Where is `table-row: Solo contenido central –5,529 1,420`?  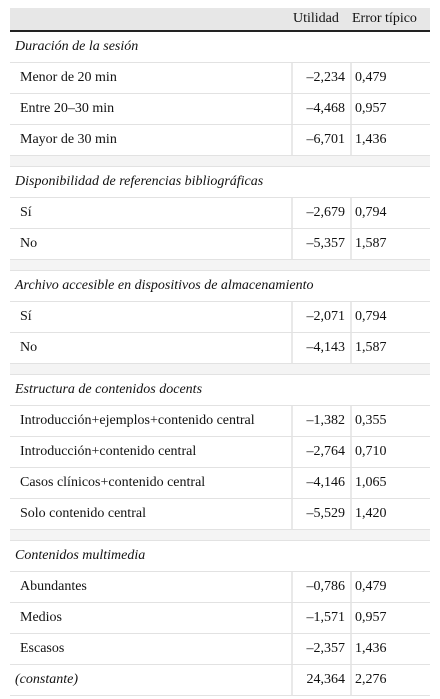 table-row: Solo contenido central –5,529 1,420 is located at coordinates (220, 514).